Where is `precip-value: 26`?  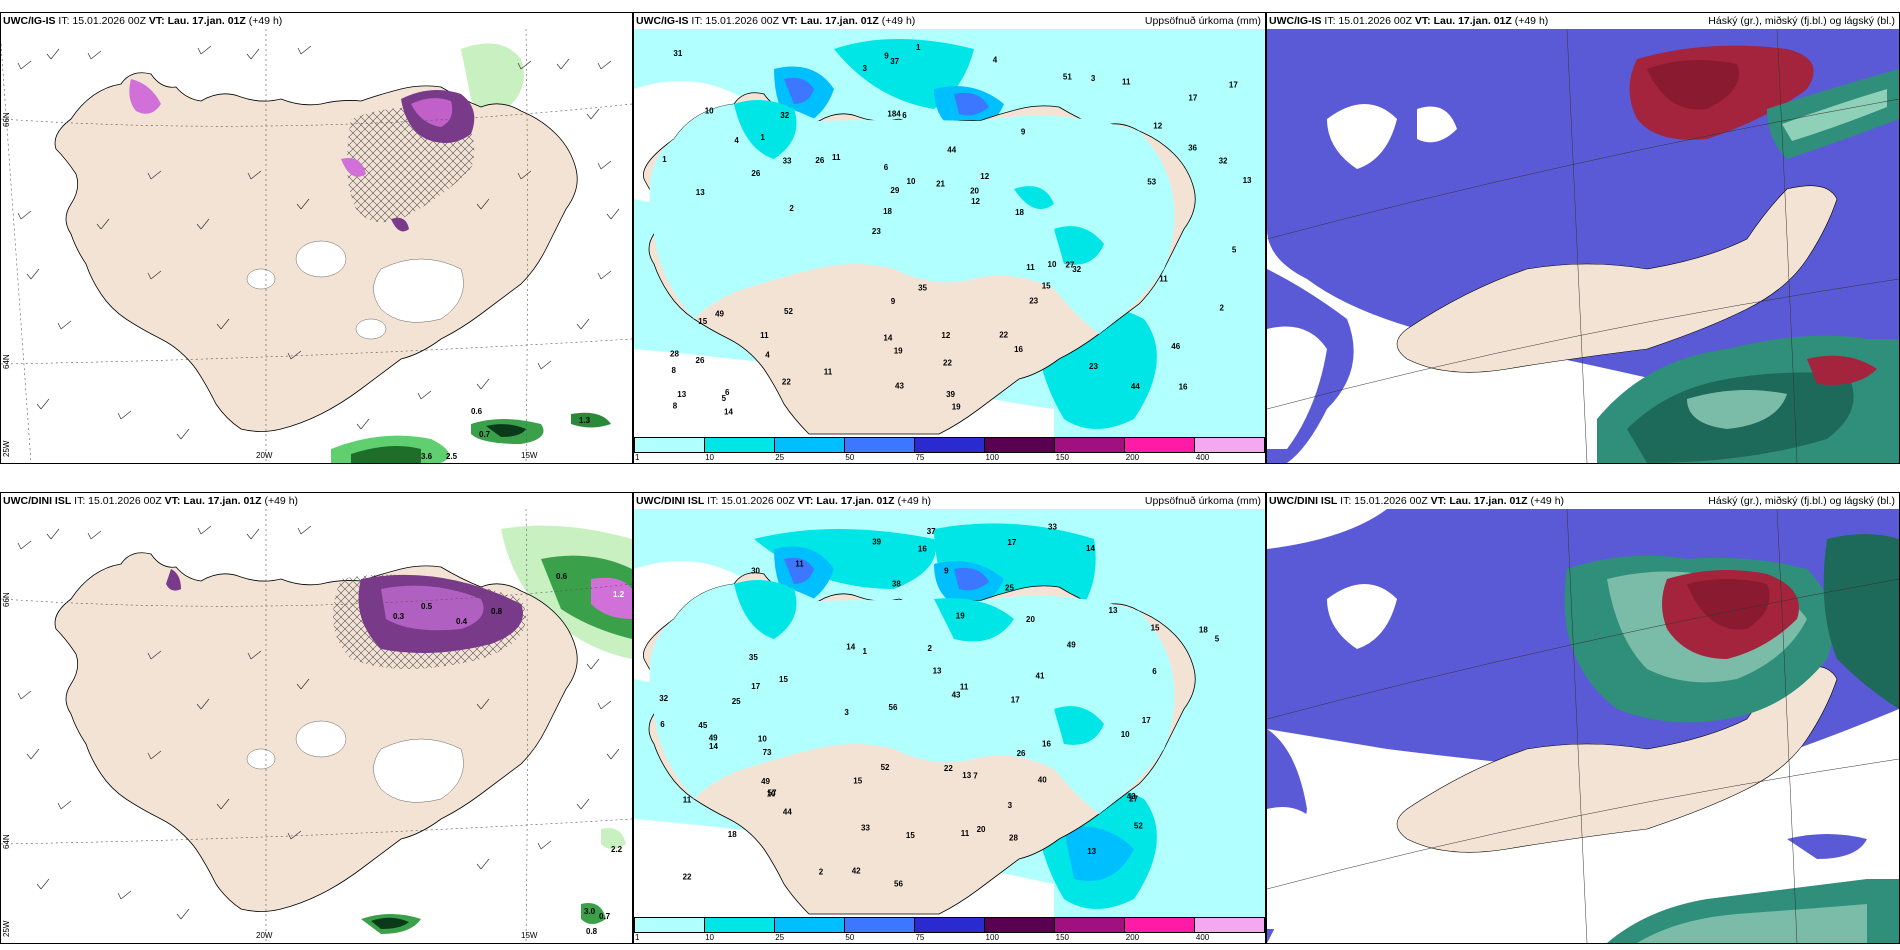 precip-value: 26 is located at coordinates (1021, 753).